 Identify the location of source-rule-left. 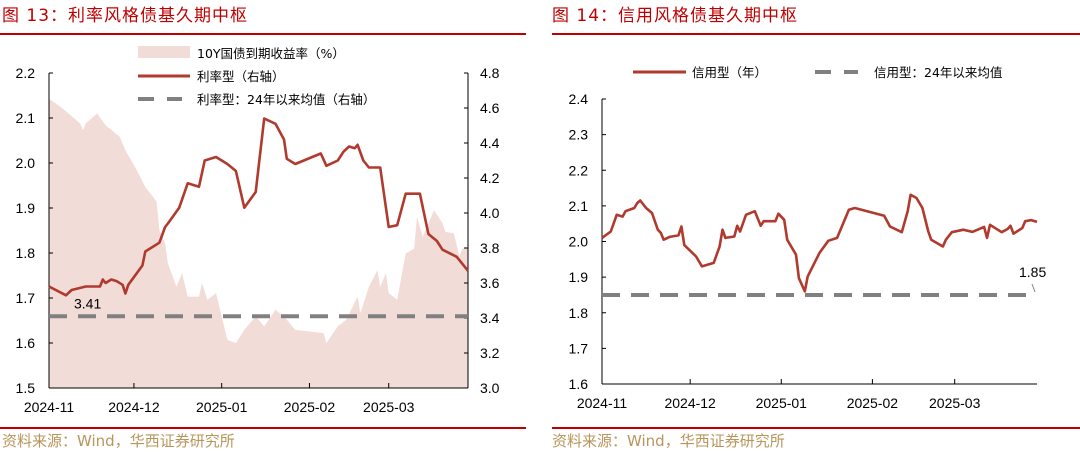
(263, 428).